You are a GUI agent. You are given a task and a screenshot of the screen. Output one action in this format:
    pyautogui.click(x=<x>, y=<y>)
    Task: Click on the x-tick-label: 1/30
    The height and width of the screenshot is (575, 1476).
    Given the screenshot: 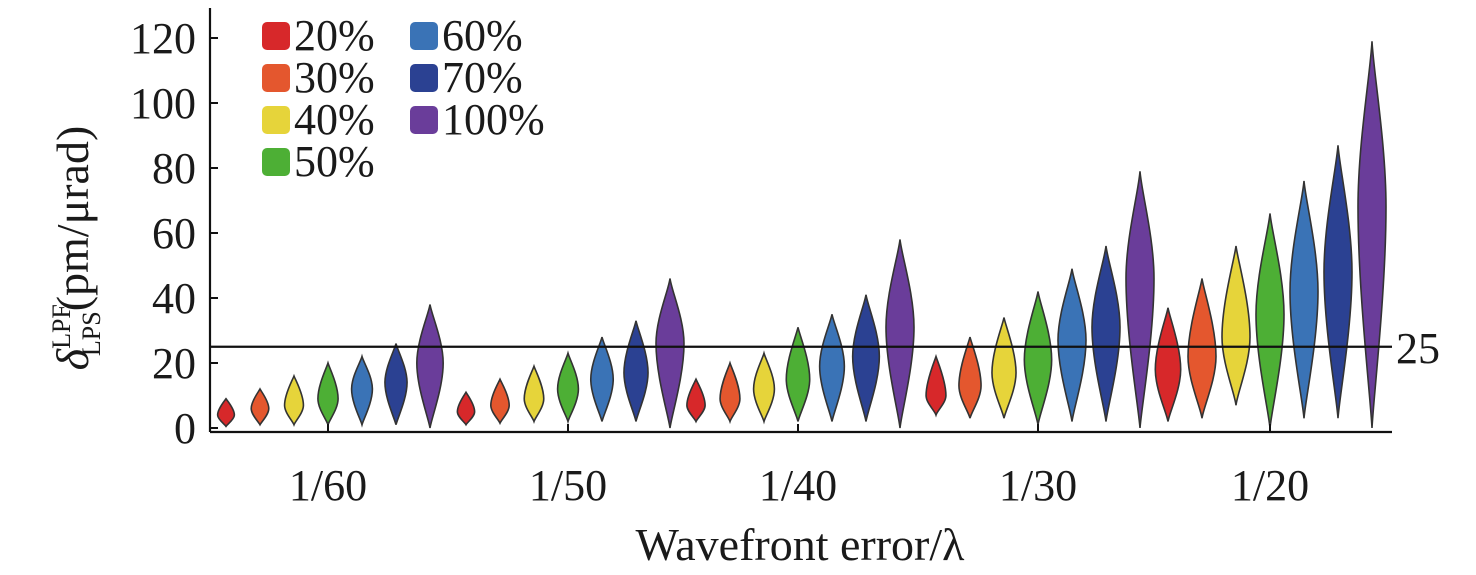 What is the action you would take?
    pyautogui.click(x=1038, y=485)
    